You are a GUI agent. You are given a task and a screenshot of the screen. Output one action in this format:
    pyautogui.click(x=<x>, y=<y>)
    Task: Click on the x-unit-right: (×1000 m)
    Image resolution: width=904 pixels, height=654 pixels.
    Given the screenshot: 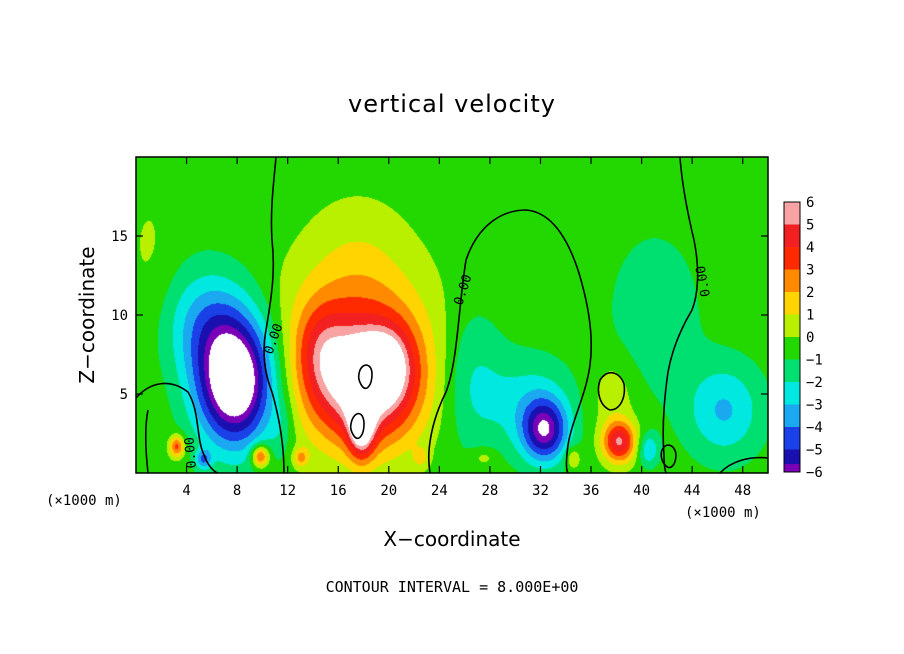 What is the action you would take?
    pyautogui.click(x=723, y=513)
    